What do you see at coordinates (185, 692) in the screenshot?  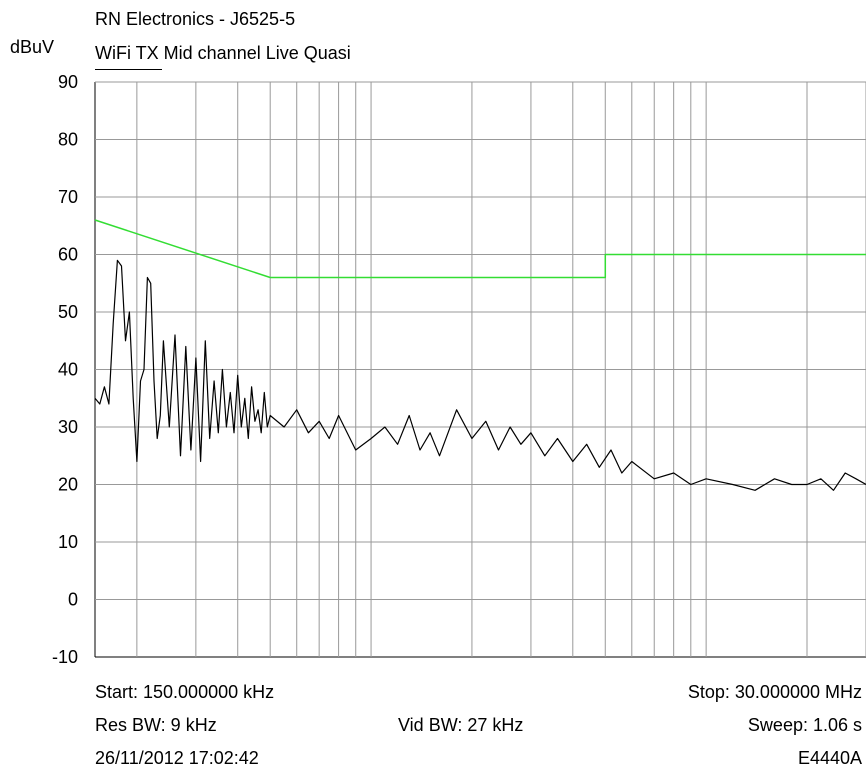 I see `start-frequency: Start: 150.000000 kHz` at bounding box center [185, 692].